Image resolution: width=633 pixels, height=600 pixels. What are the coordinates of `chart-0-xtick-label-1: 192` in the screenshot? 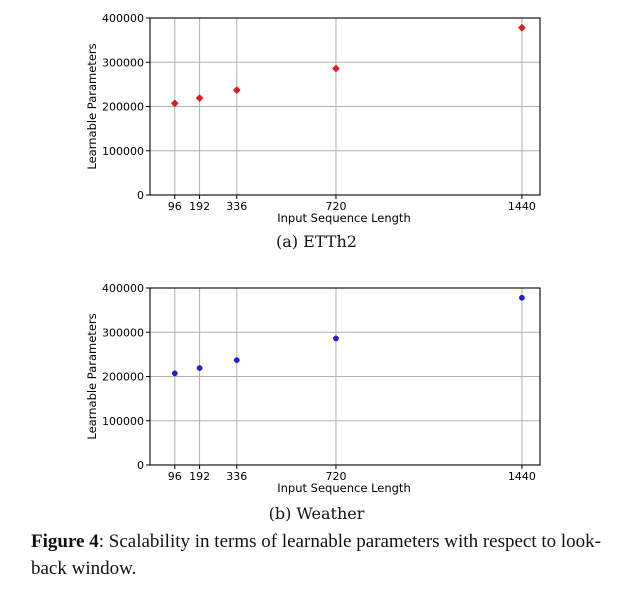 It's located at (199, 206).